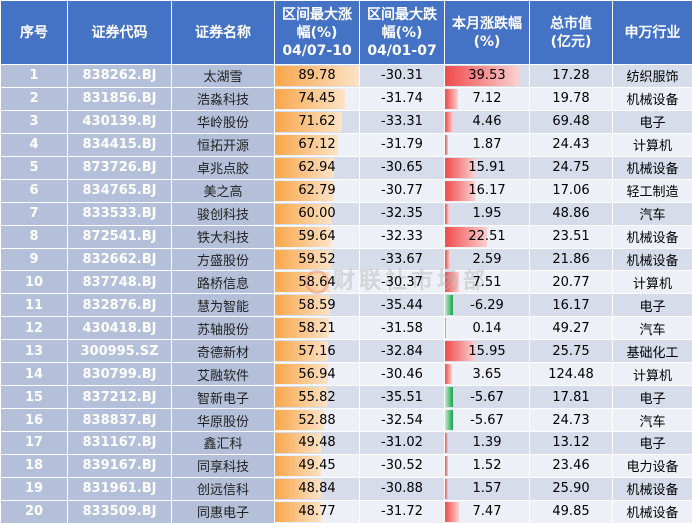  What do you see at coordinates (487, 236) in the screenshot?
I see `cell-month-change-value: 22.51` at bounding box center [487, 236].